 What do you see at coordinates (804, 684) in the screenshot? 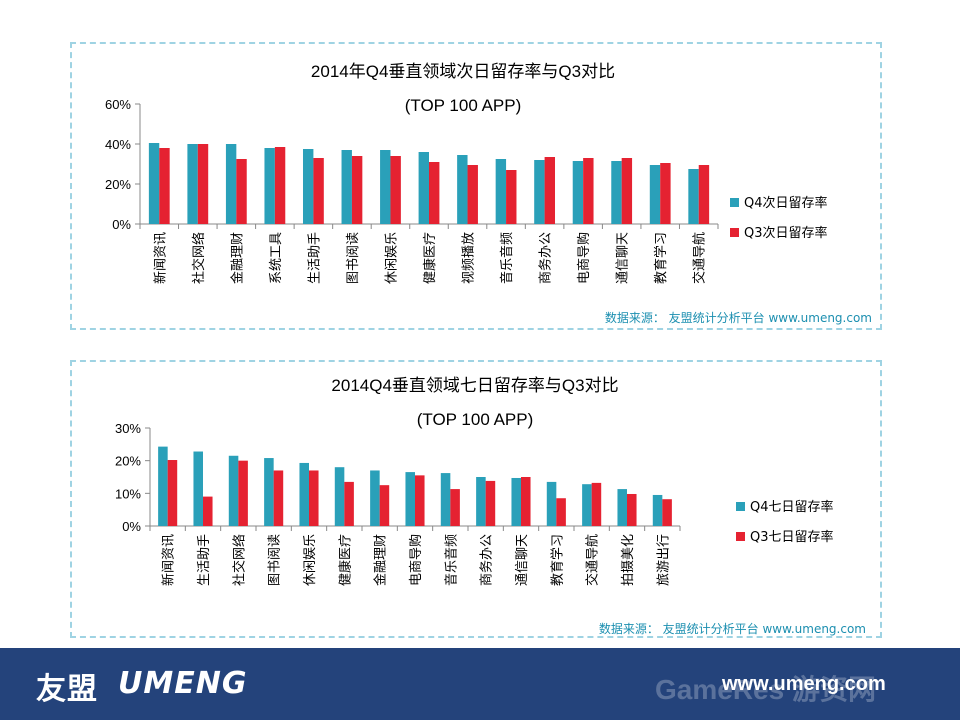
I see `footer-url: www.umeng.com` at bounding box center [804, 684].